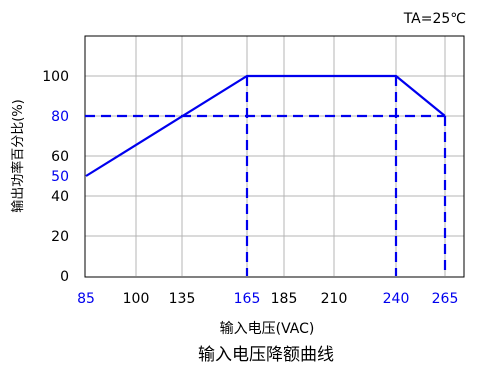  What do you see at coordinates (284, 299) in the screenshot?
I see `x-tick-185: 185` at bounding box center [284, 299].